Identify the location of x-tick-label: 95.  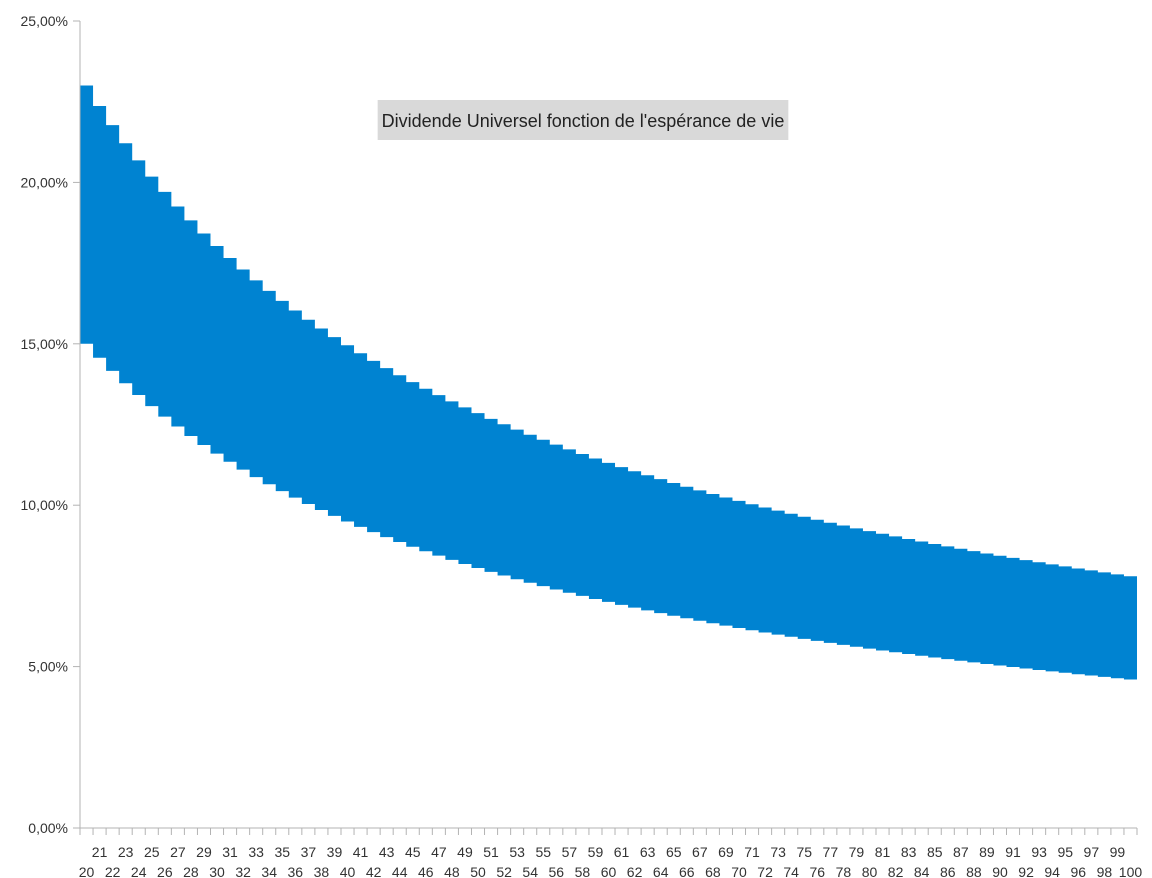
(1065, 852).